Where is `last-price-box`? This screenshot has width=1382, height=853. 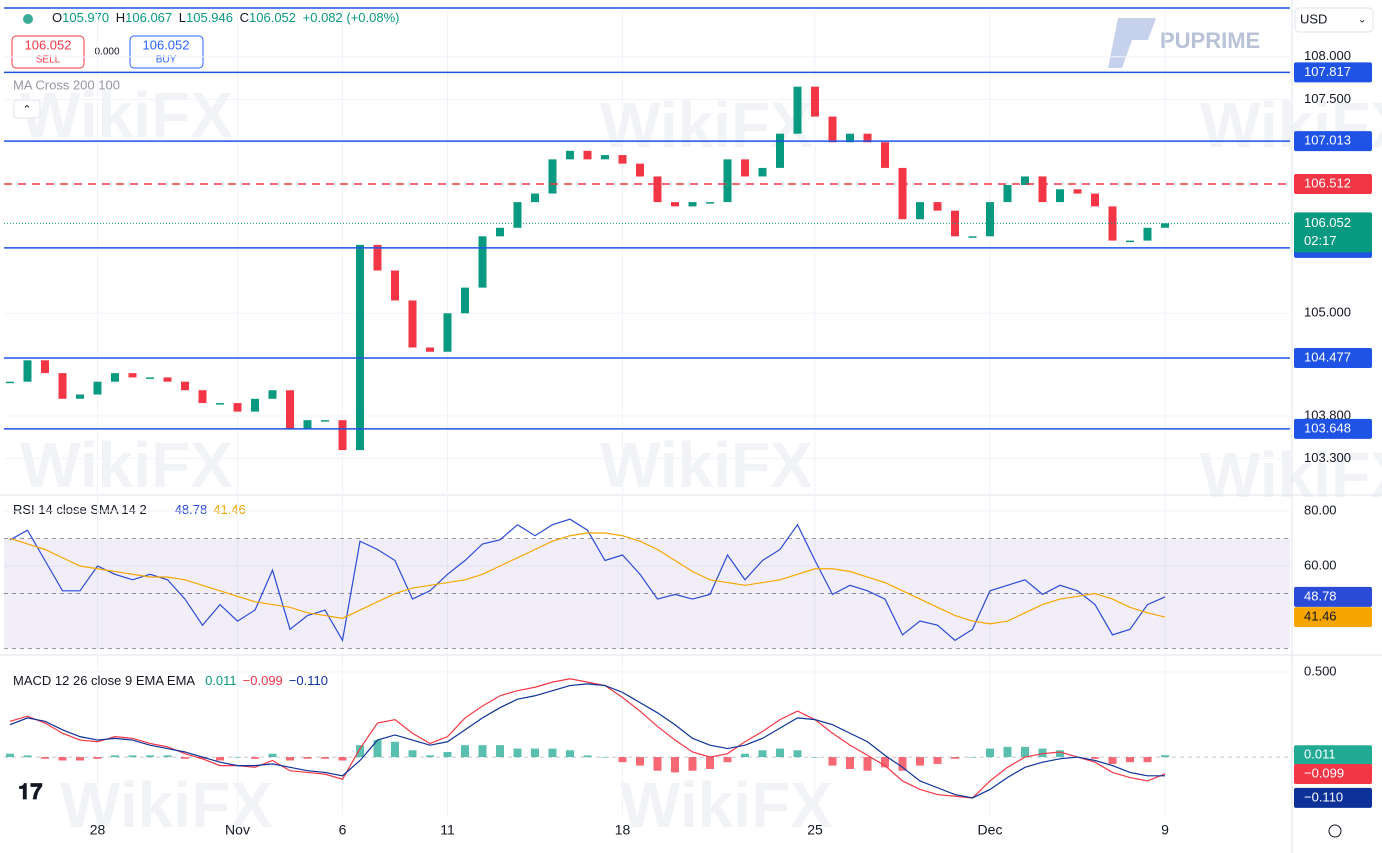 last-price-box is located at coordinates (1333, 232).